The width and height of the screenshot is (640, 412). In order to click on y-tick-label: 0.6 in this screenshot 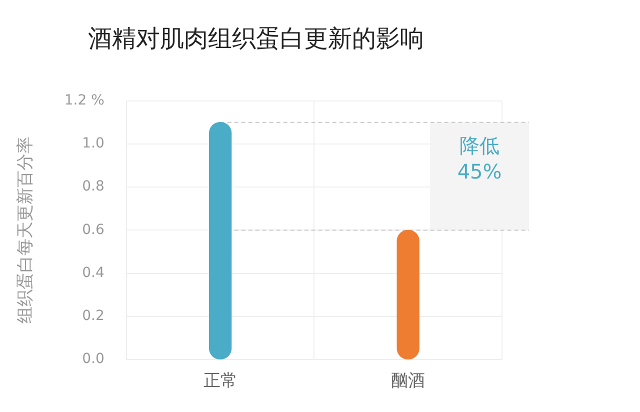, I will do `click(93, 230)`.